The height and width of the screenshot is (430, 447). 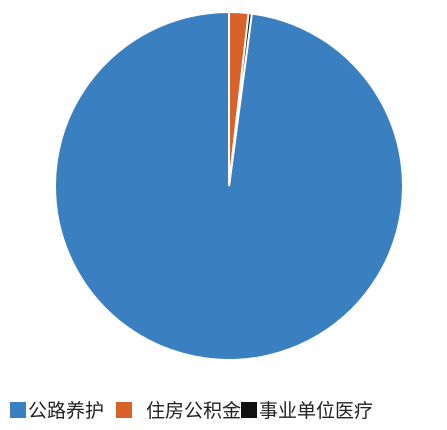 I want to click on legend: 公路养护 住房公积金 事业单位医疗, so click(x=225, y=409).